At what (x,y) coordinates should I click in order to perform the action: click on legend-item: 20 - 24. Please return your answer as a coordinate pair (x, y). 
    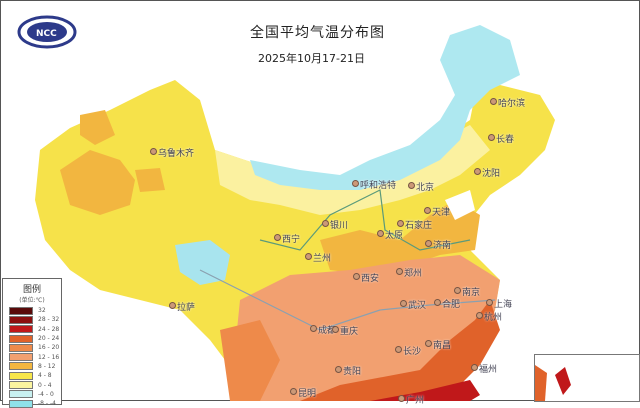
    Looking at the image, I should click on (35, 338).